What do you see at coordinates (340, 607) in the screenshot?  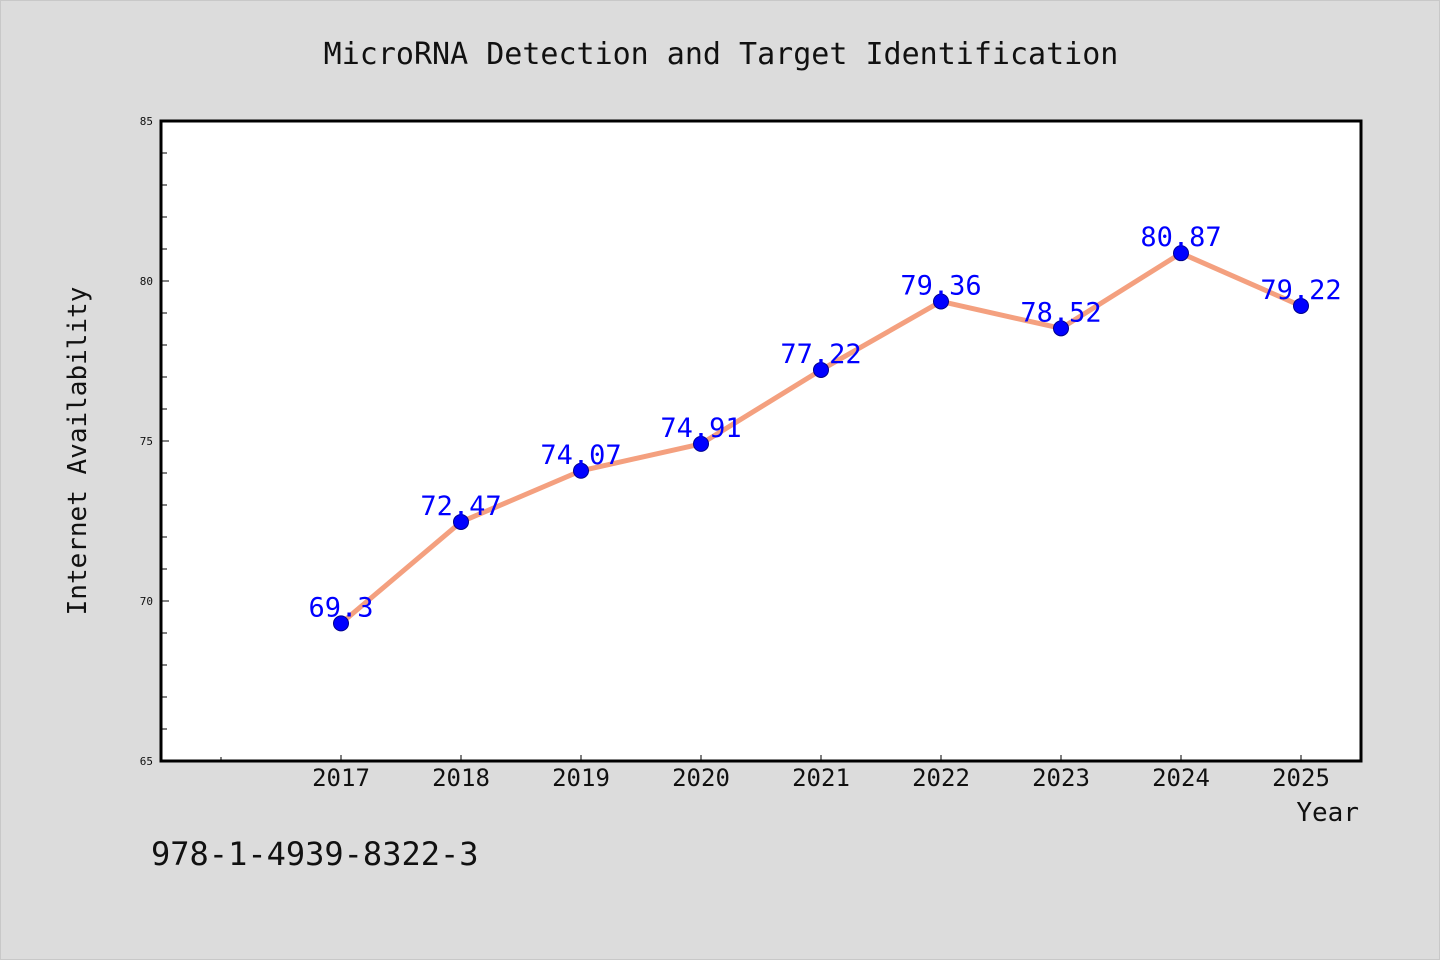 I see `data-label: 69.3` at bounding box center [340, 607].